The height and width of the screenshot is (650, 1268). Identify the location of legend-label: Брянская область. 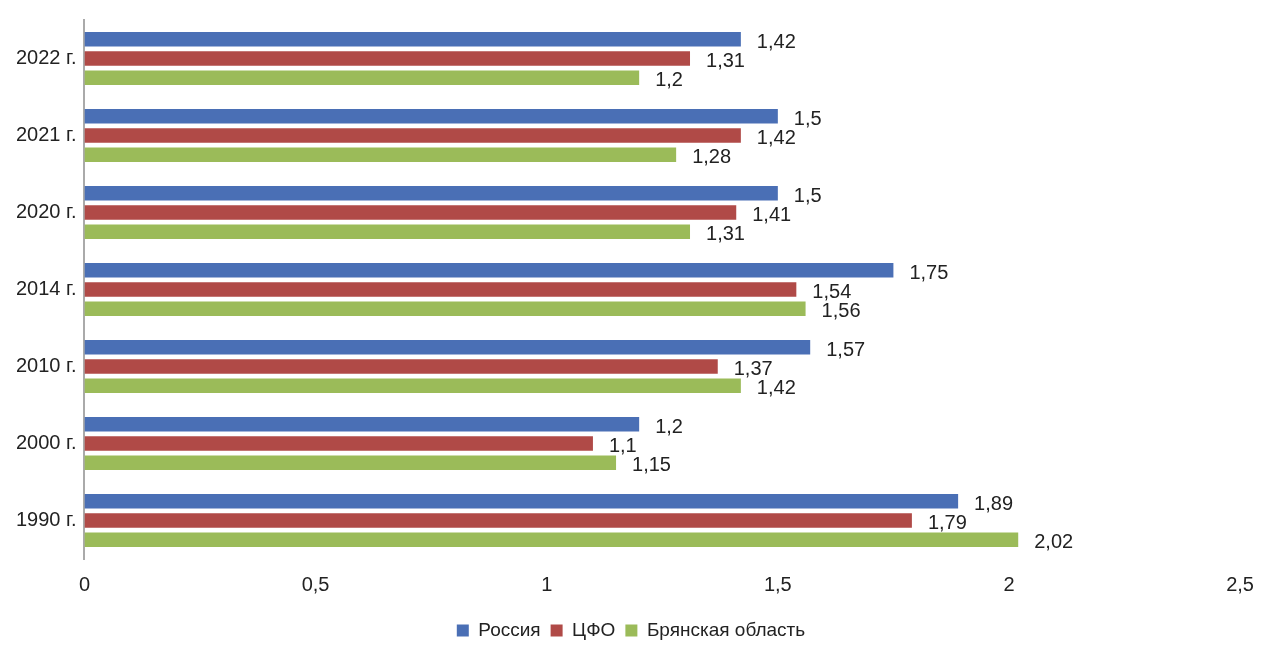
(726, 629).